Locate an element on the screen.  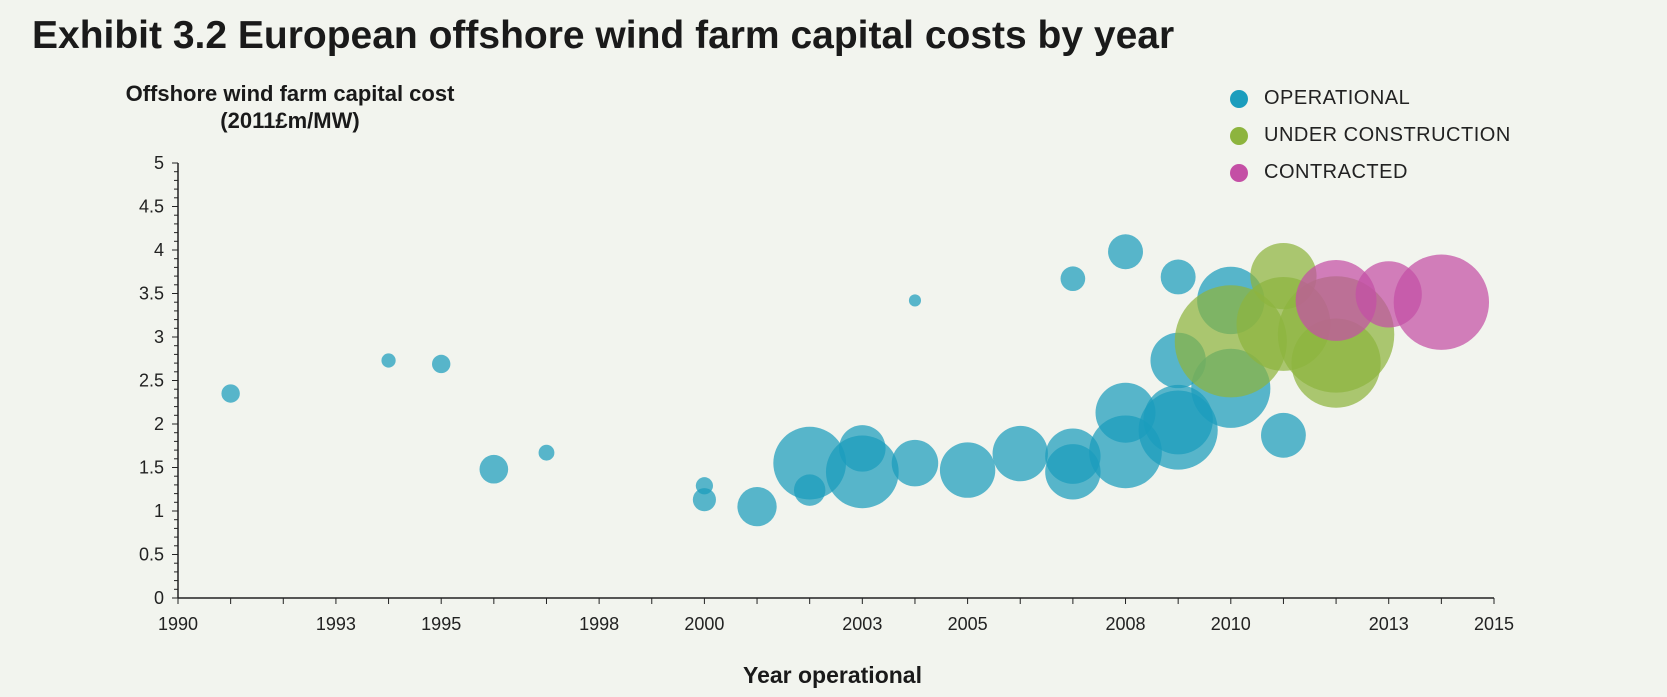
x-tick-label: 1993 is located at coordinates (336, 624).